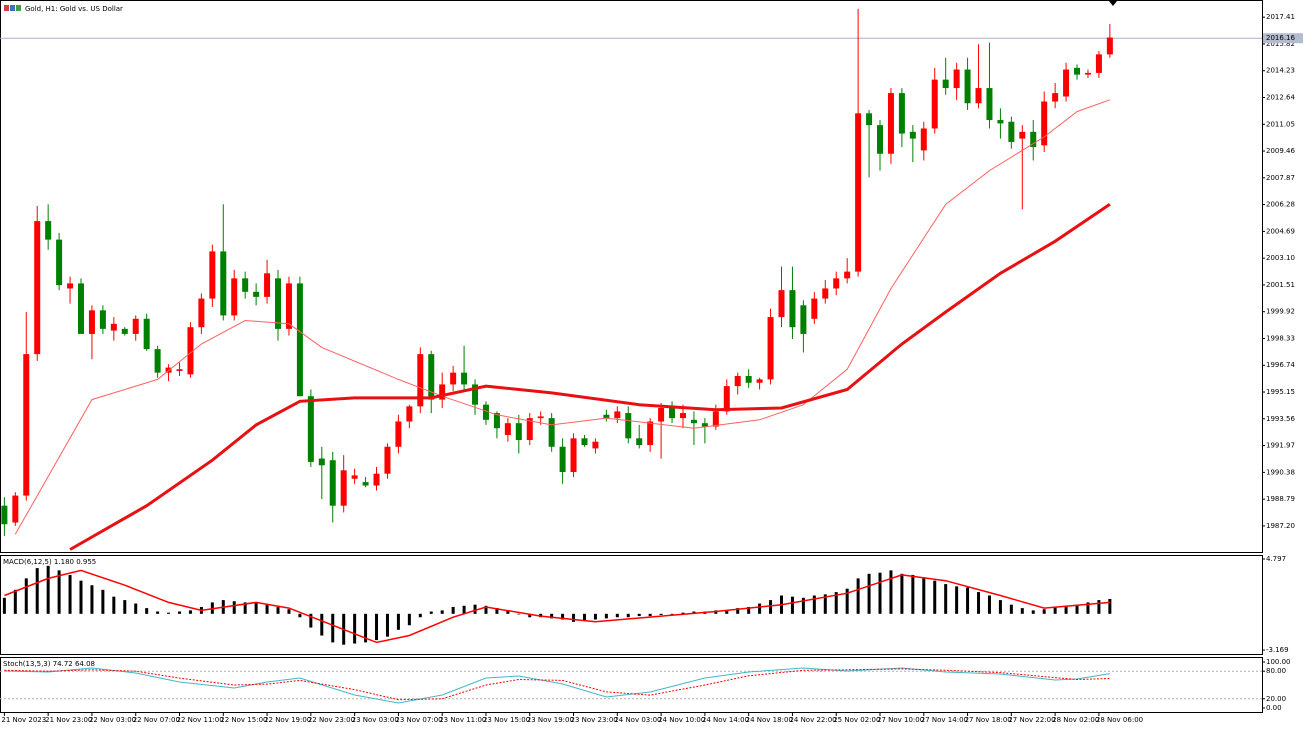  What do you see at coordinates (1113, 3) in the screenshot?
I see `shift-marker` at bounding box center [1113, 3].